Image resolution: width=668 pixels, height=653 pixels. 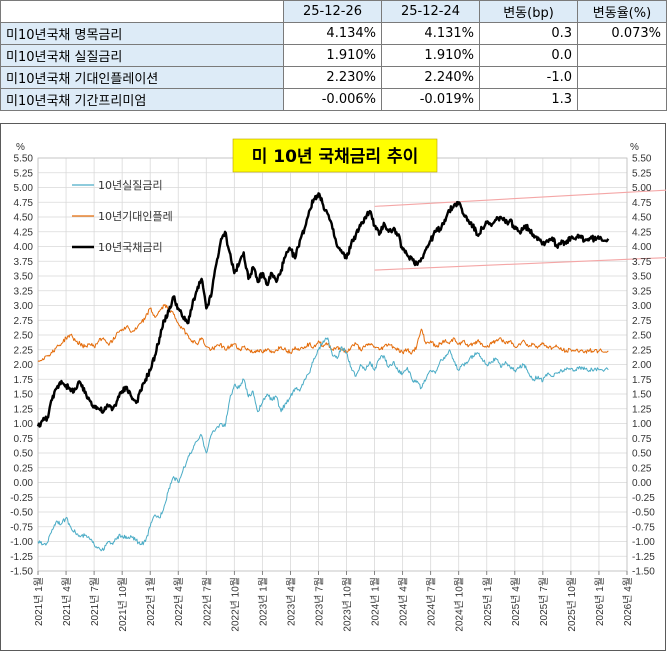 What do you see at coordinates (323, 332) in the screenshot?
I see `series-line-breakeven` at bounding box center [323, 332].